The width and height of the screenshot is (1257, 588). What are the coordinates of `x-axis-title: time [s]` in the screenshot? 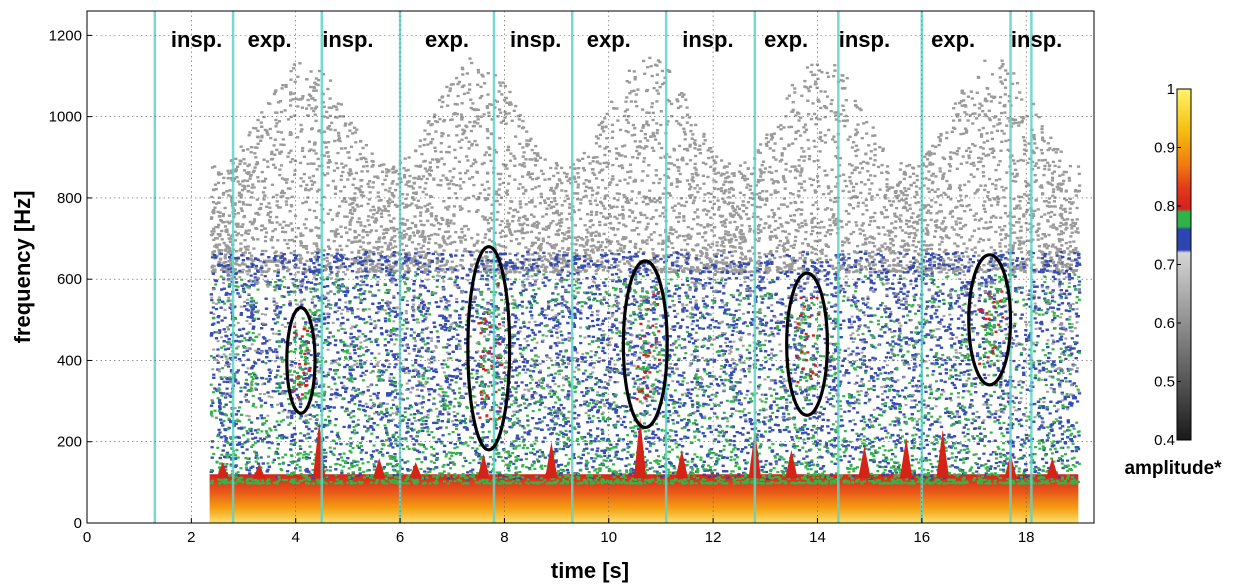 It's located at (590, 570).